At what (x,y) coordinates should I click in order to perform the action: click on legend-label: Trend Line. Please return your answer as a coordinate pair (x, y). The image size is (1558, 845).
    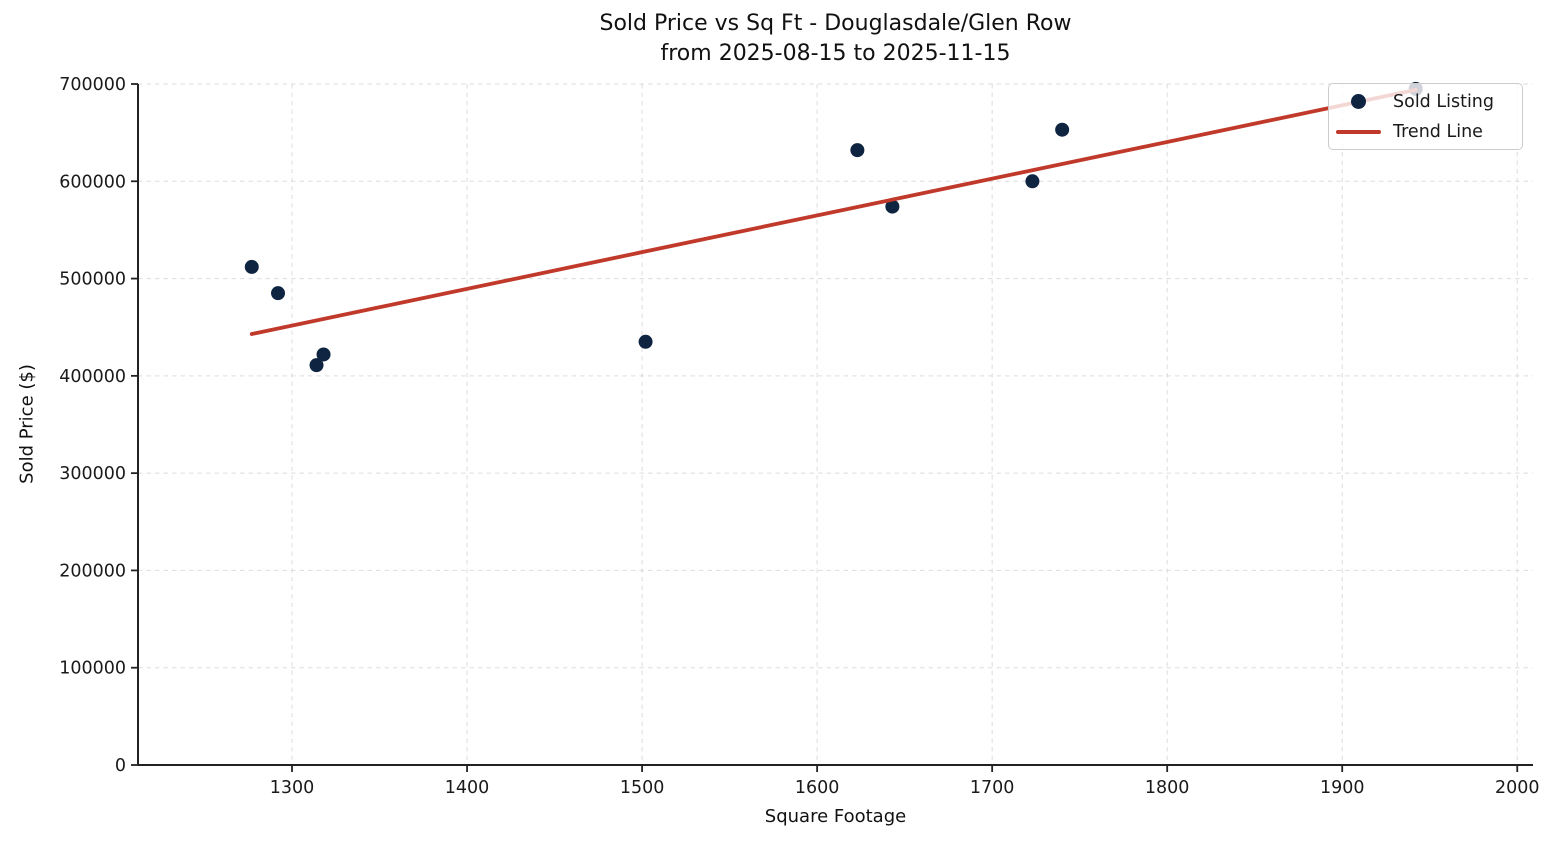
    Looking at the image, I should click on (1438, 131).